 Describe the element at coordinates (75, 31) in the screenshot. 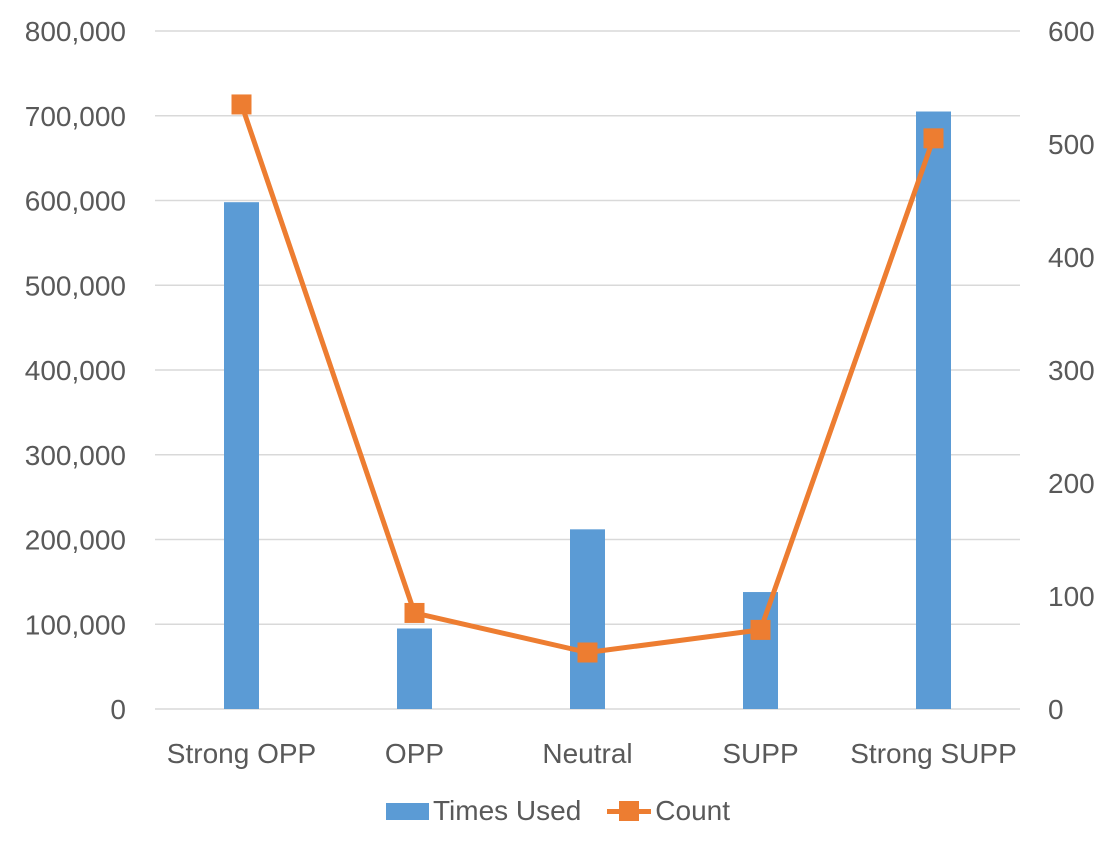

I see `left-axis-tick-label: 800,000` at that location.